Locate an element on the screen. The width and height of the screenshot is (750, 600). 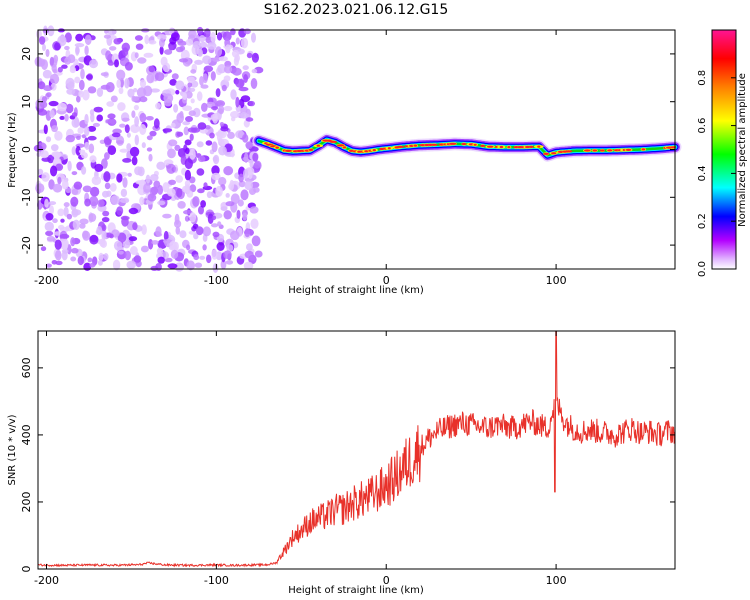
snr-x-tick-label: 100 is located at coordinates (556, 580).